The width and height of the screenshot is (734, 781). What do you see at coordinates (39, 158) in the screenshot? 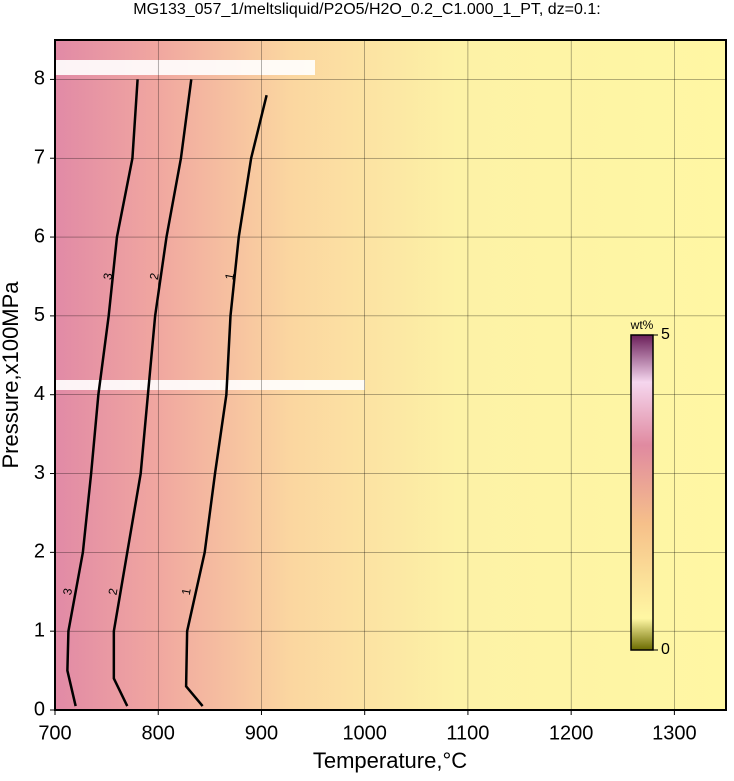
I see `y-tick-label: 7` at bounding box center [39, 158].